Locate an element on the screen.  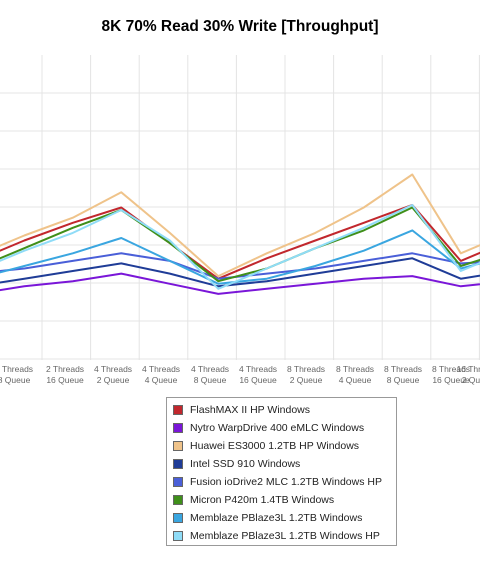
x-tick-label: 4 Threads 16 Queue is located at coordinates (258, 374).